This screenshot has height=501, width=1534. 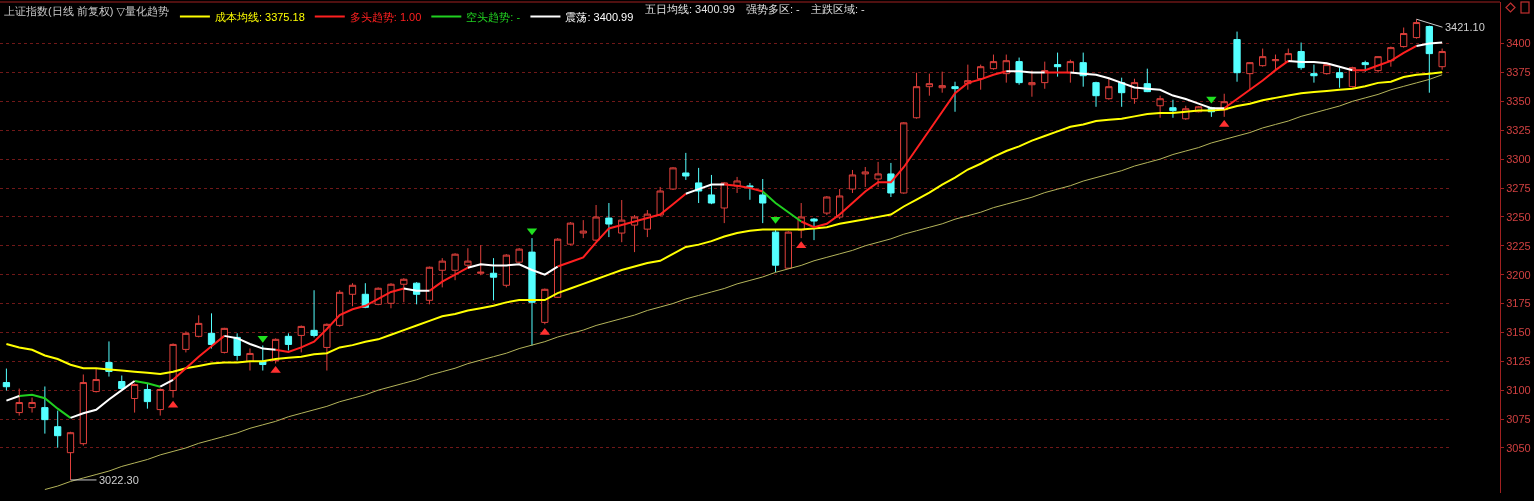 I want to click on chart-title: 上证指数(日线 前复权) ▽量化趋势, so click(x=86, y=10).